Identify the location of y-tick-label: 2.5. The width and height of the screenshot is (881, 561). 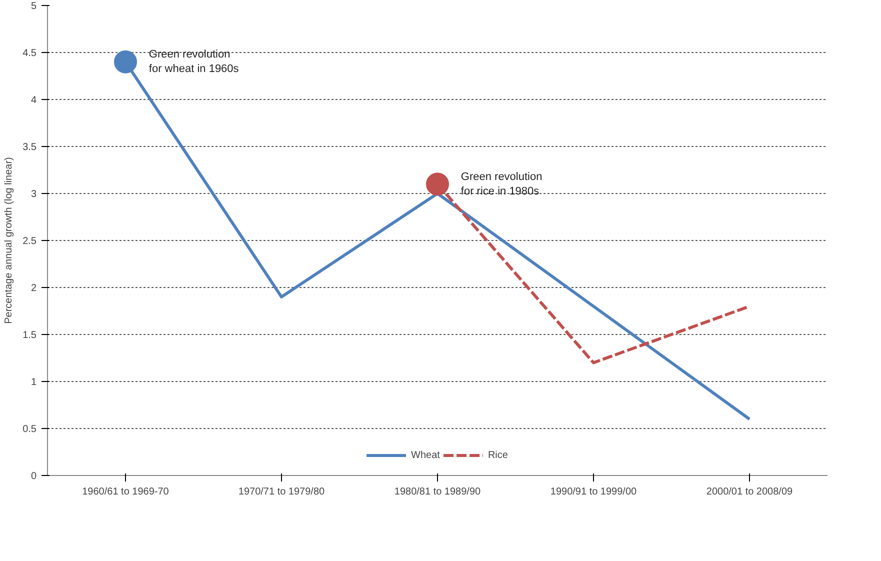
(29, 241).